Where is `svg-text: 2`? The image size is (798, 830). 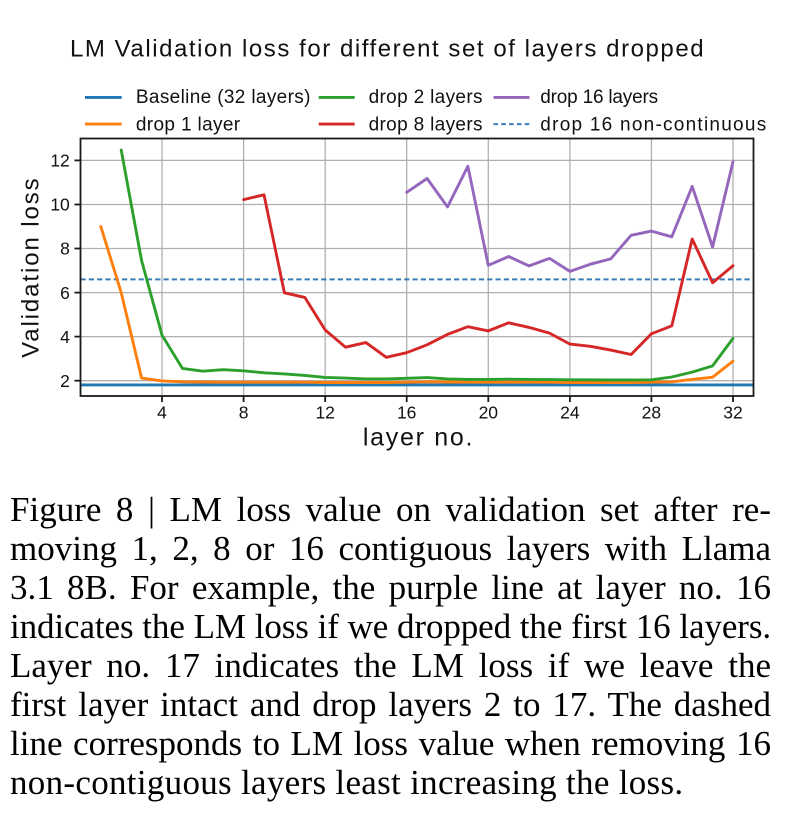 svg-text: 2 is located at coordinates (65, 381).